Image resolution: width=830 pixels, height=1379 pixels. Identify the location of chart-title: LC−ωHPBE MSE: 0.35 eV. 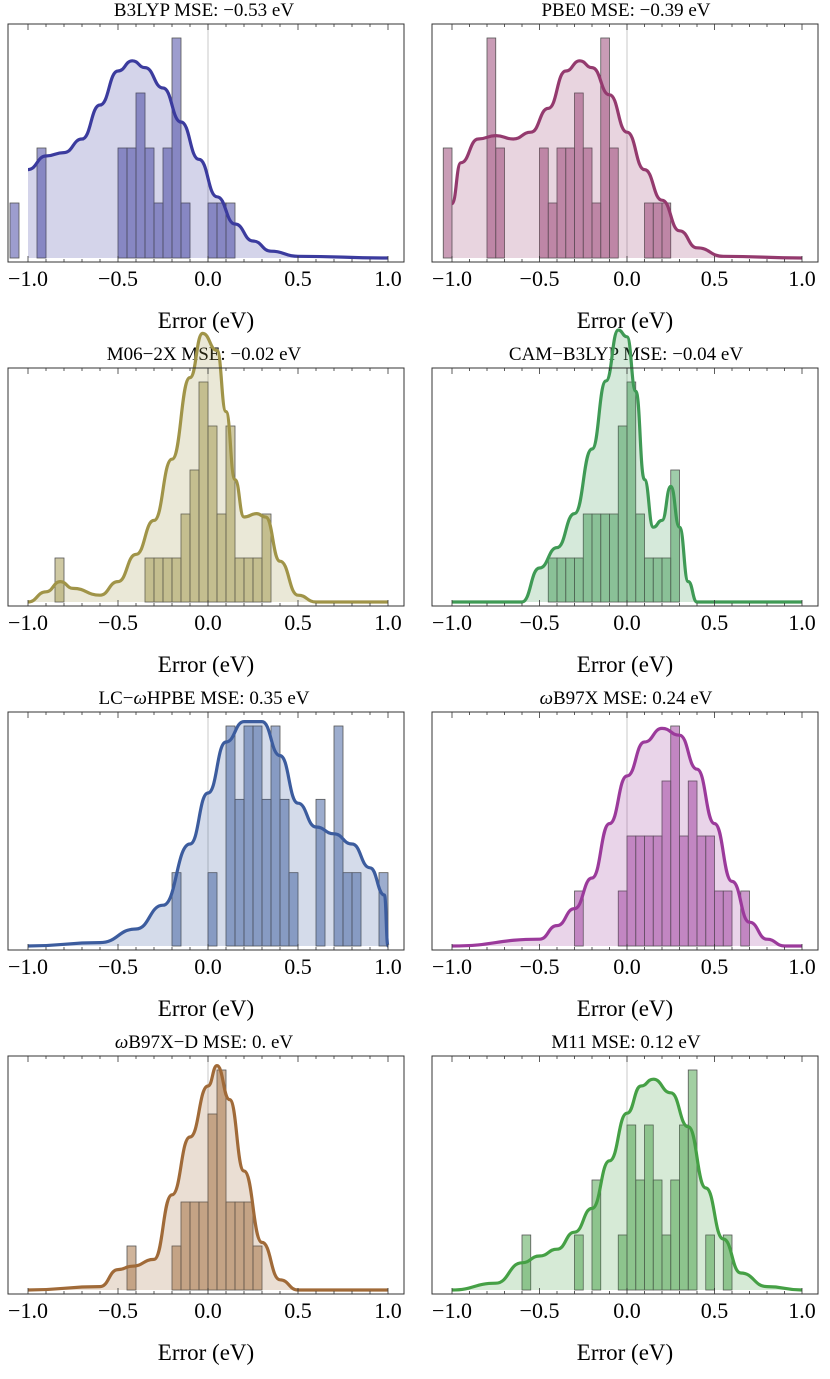
(204, 698).